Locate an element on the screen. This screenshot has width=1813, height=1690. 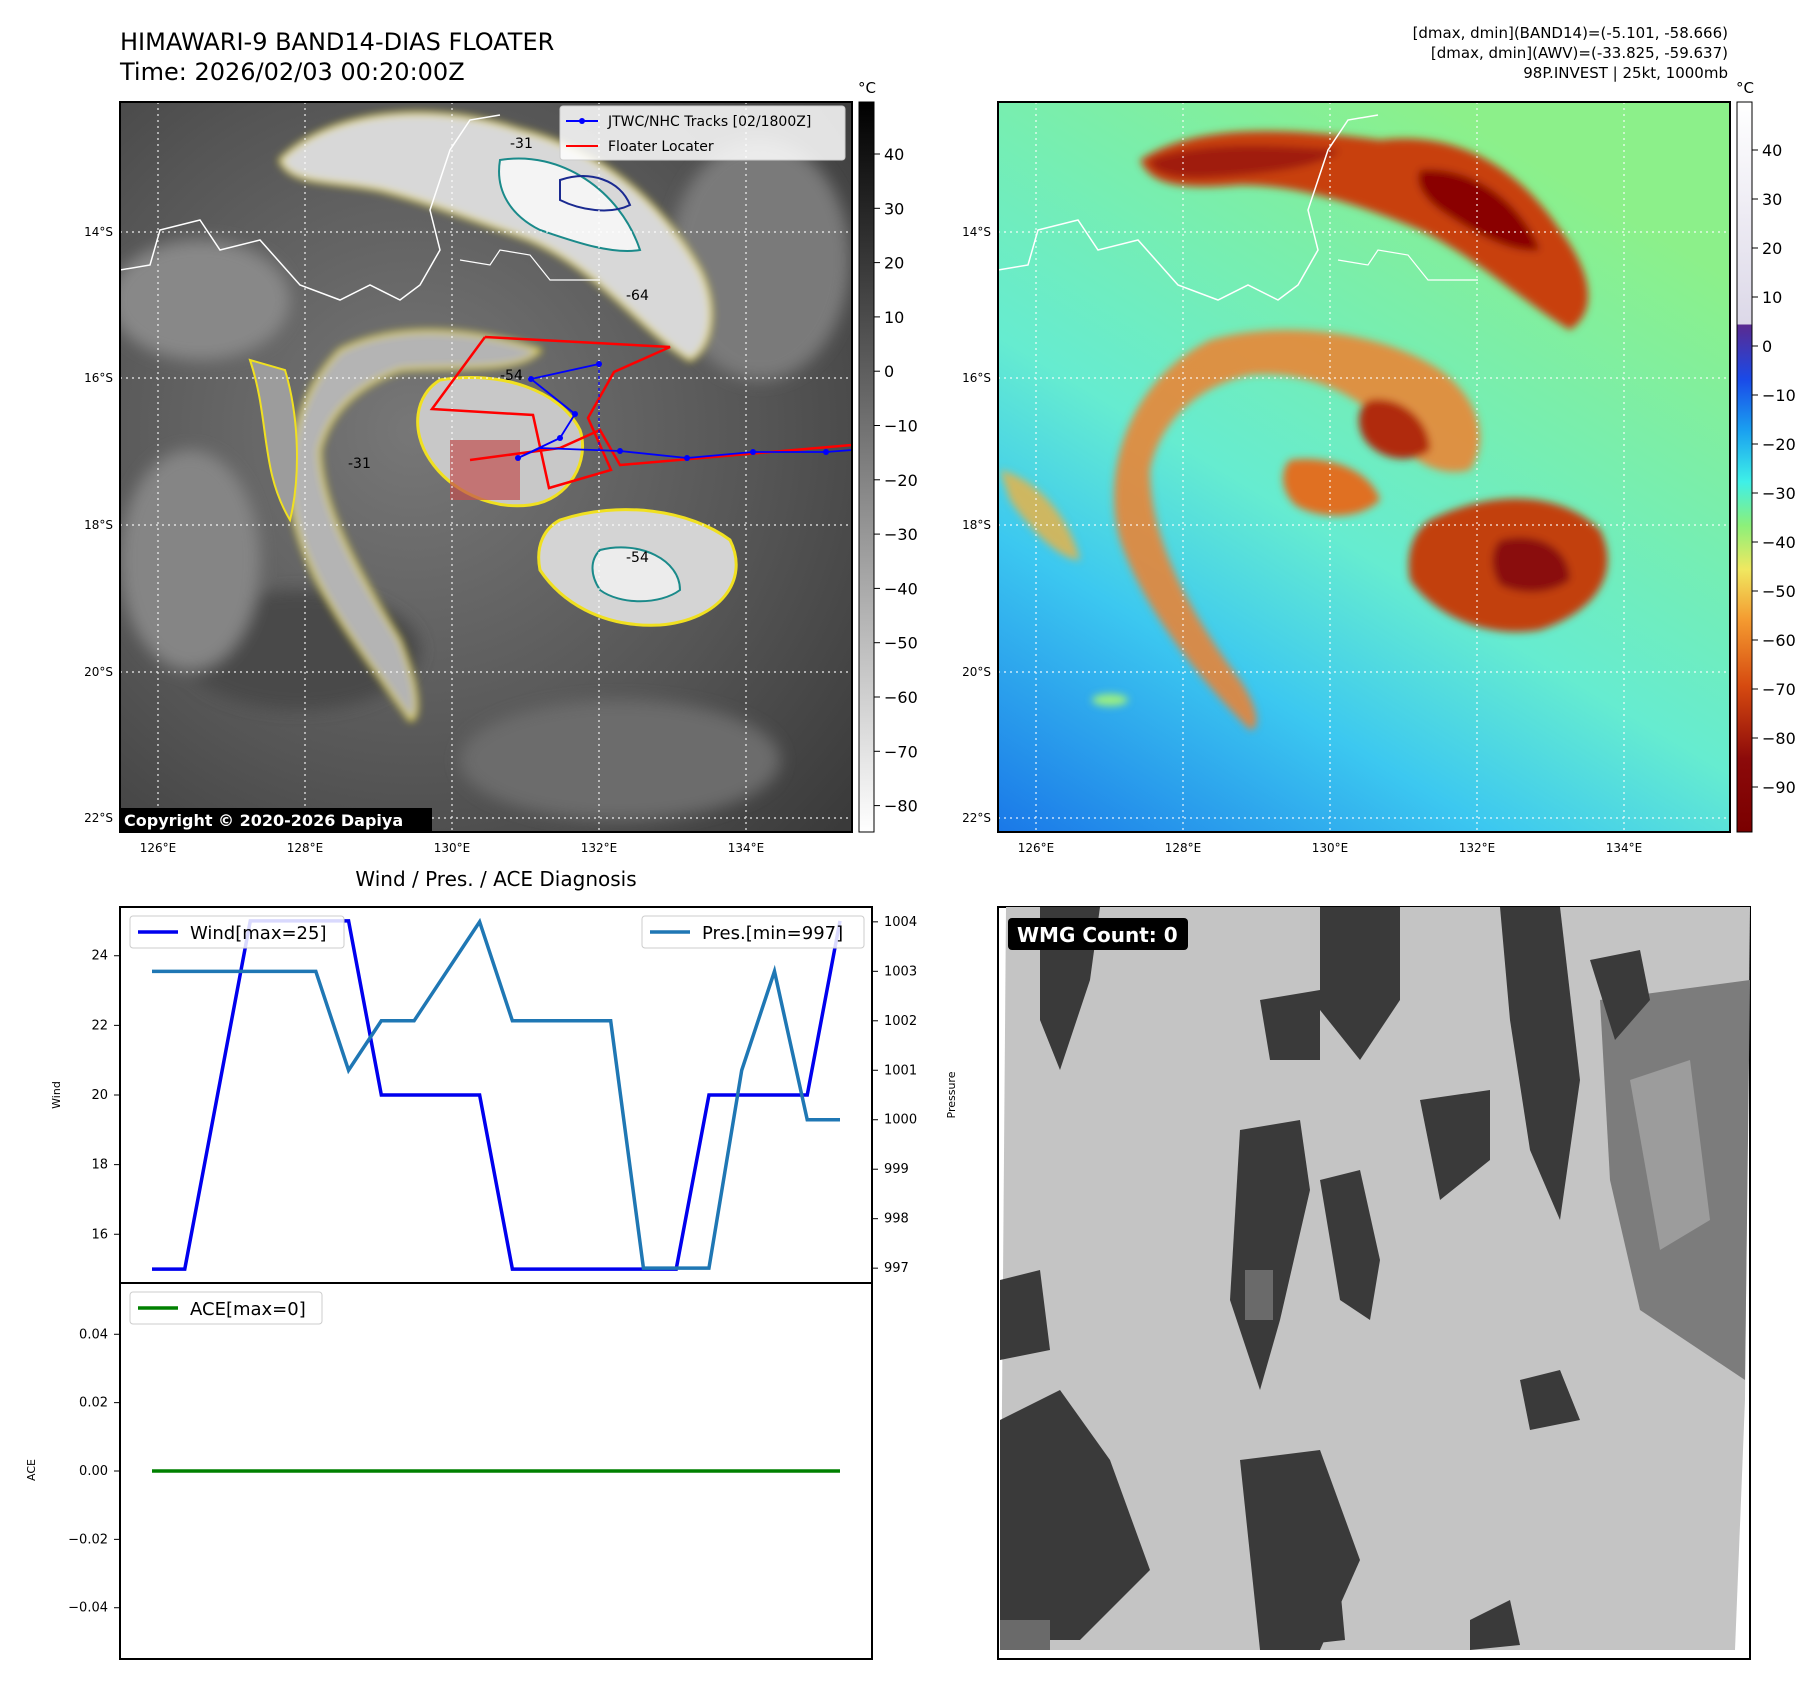
pressure-tick-label: 1000 is located at coordinates (900, 1120).